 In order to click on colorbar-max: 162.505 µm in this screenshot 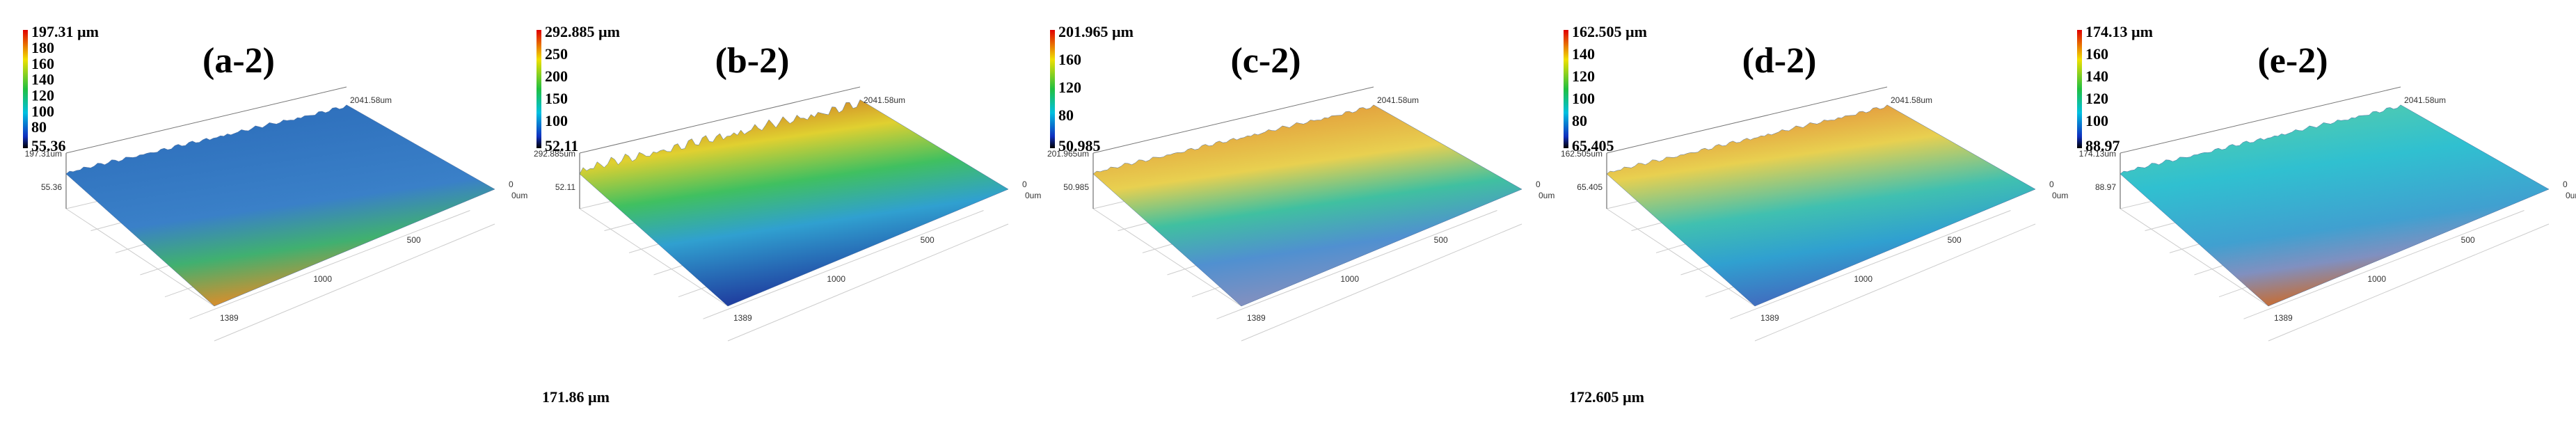, I will do `click(1609, 32)`.